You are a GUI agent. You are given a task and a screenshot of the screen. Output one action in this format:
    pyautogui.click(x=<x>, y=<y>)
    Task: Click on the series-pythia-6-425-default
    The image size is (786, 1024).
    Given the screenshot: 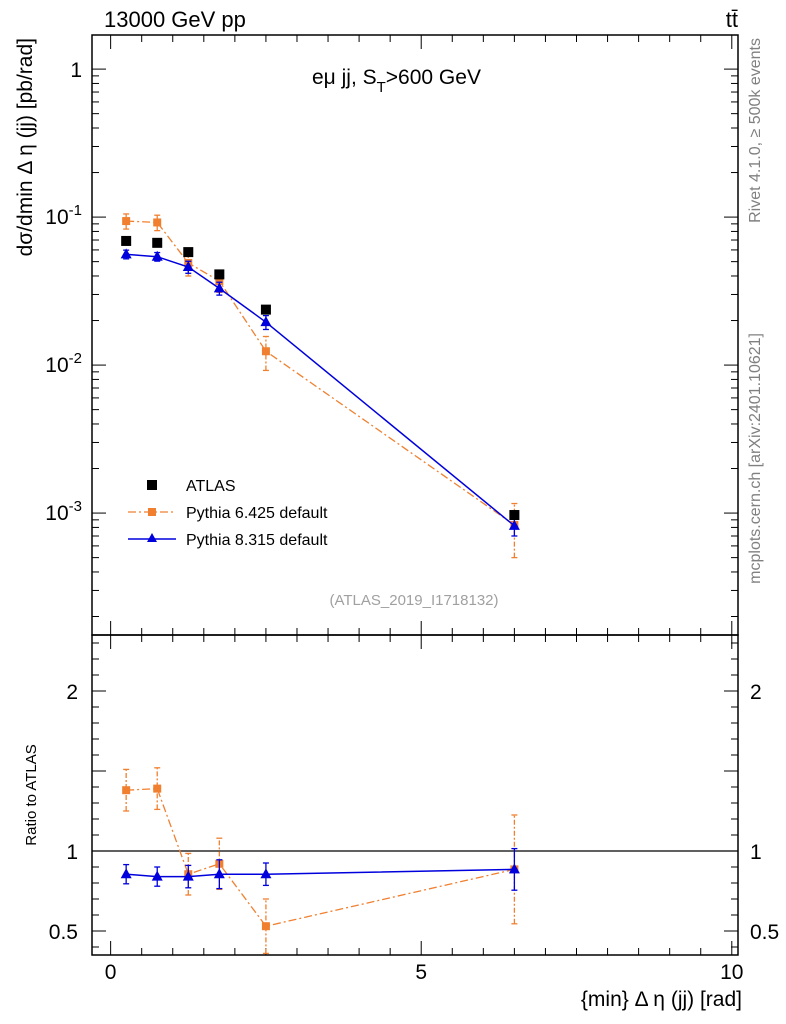 What is the action you would take?
    pyautogui.click(x=320, y=861)
    